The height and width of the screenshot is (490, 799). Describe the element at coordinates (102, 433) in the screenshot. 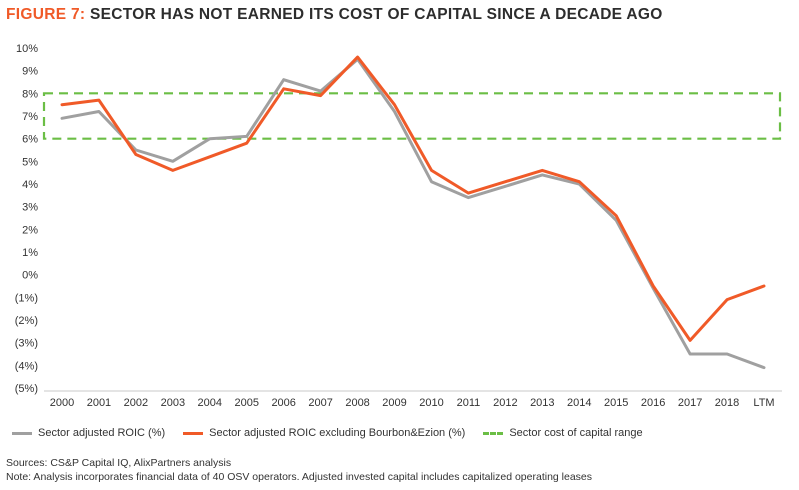

I see `legend-label-grey: Sector adjusted ROIC (%)` at that location.